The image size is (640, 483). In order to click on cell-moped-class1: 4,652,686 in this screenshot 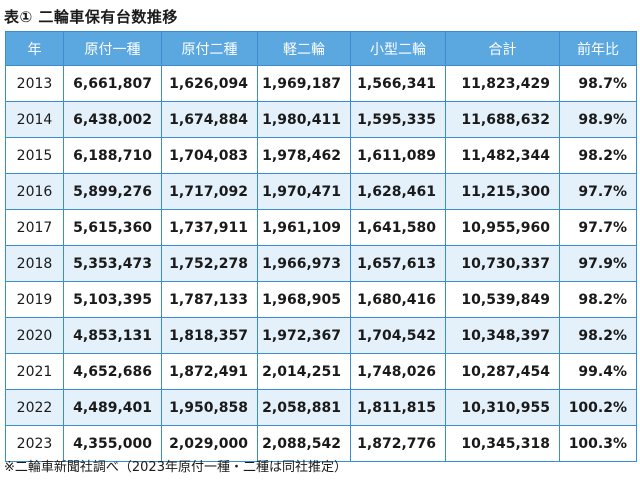, I will do `click(112, 371)`.